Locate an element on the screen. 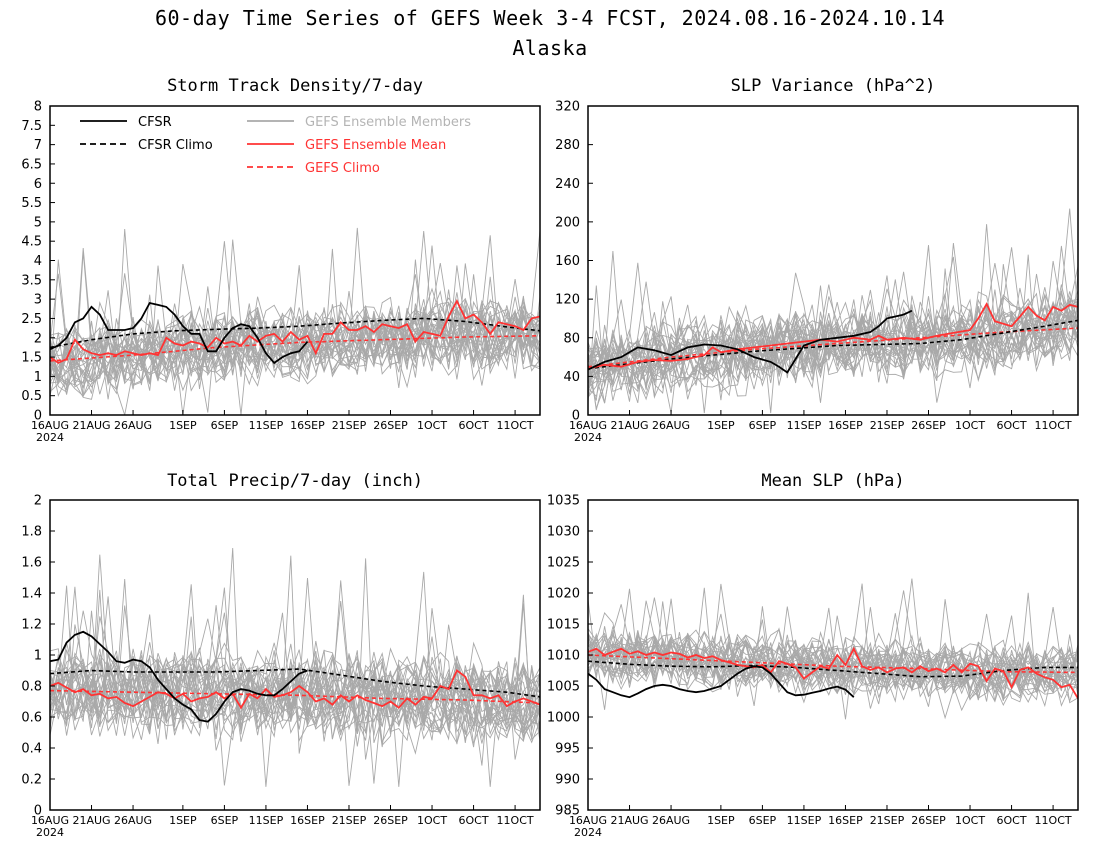 This screenshot has width=1100, height=850. y-tick-label: 2.5 is located at coordinates (31, 319).